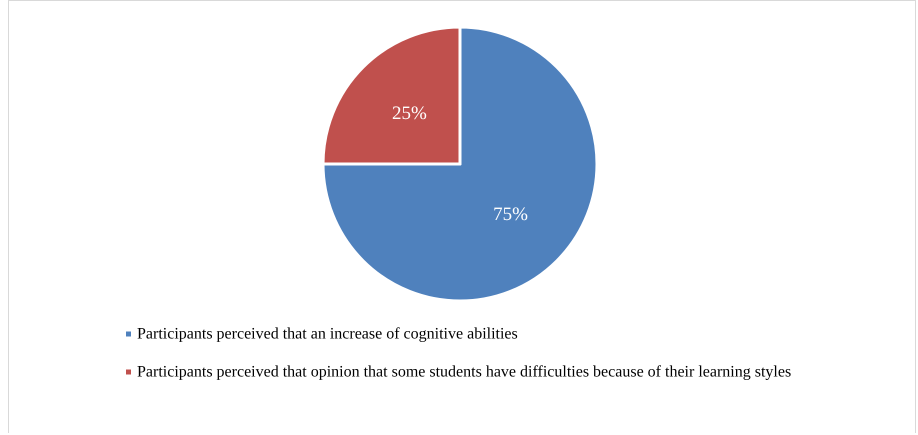  What do you see at coordinates (510, 215) in the screenshot?
I see `data-label: 75%` at bounding box center [510, 215].